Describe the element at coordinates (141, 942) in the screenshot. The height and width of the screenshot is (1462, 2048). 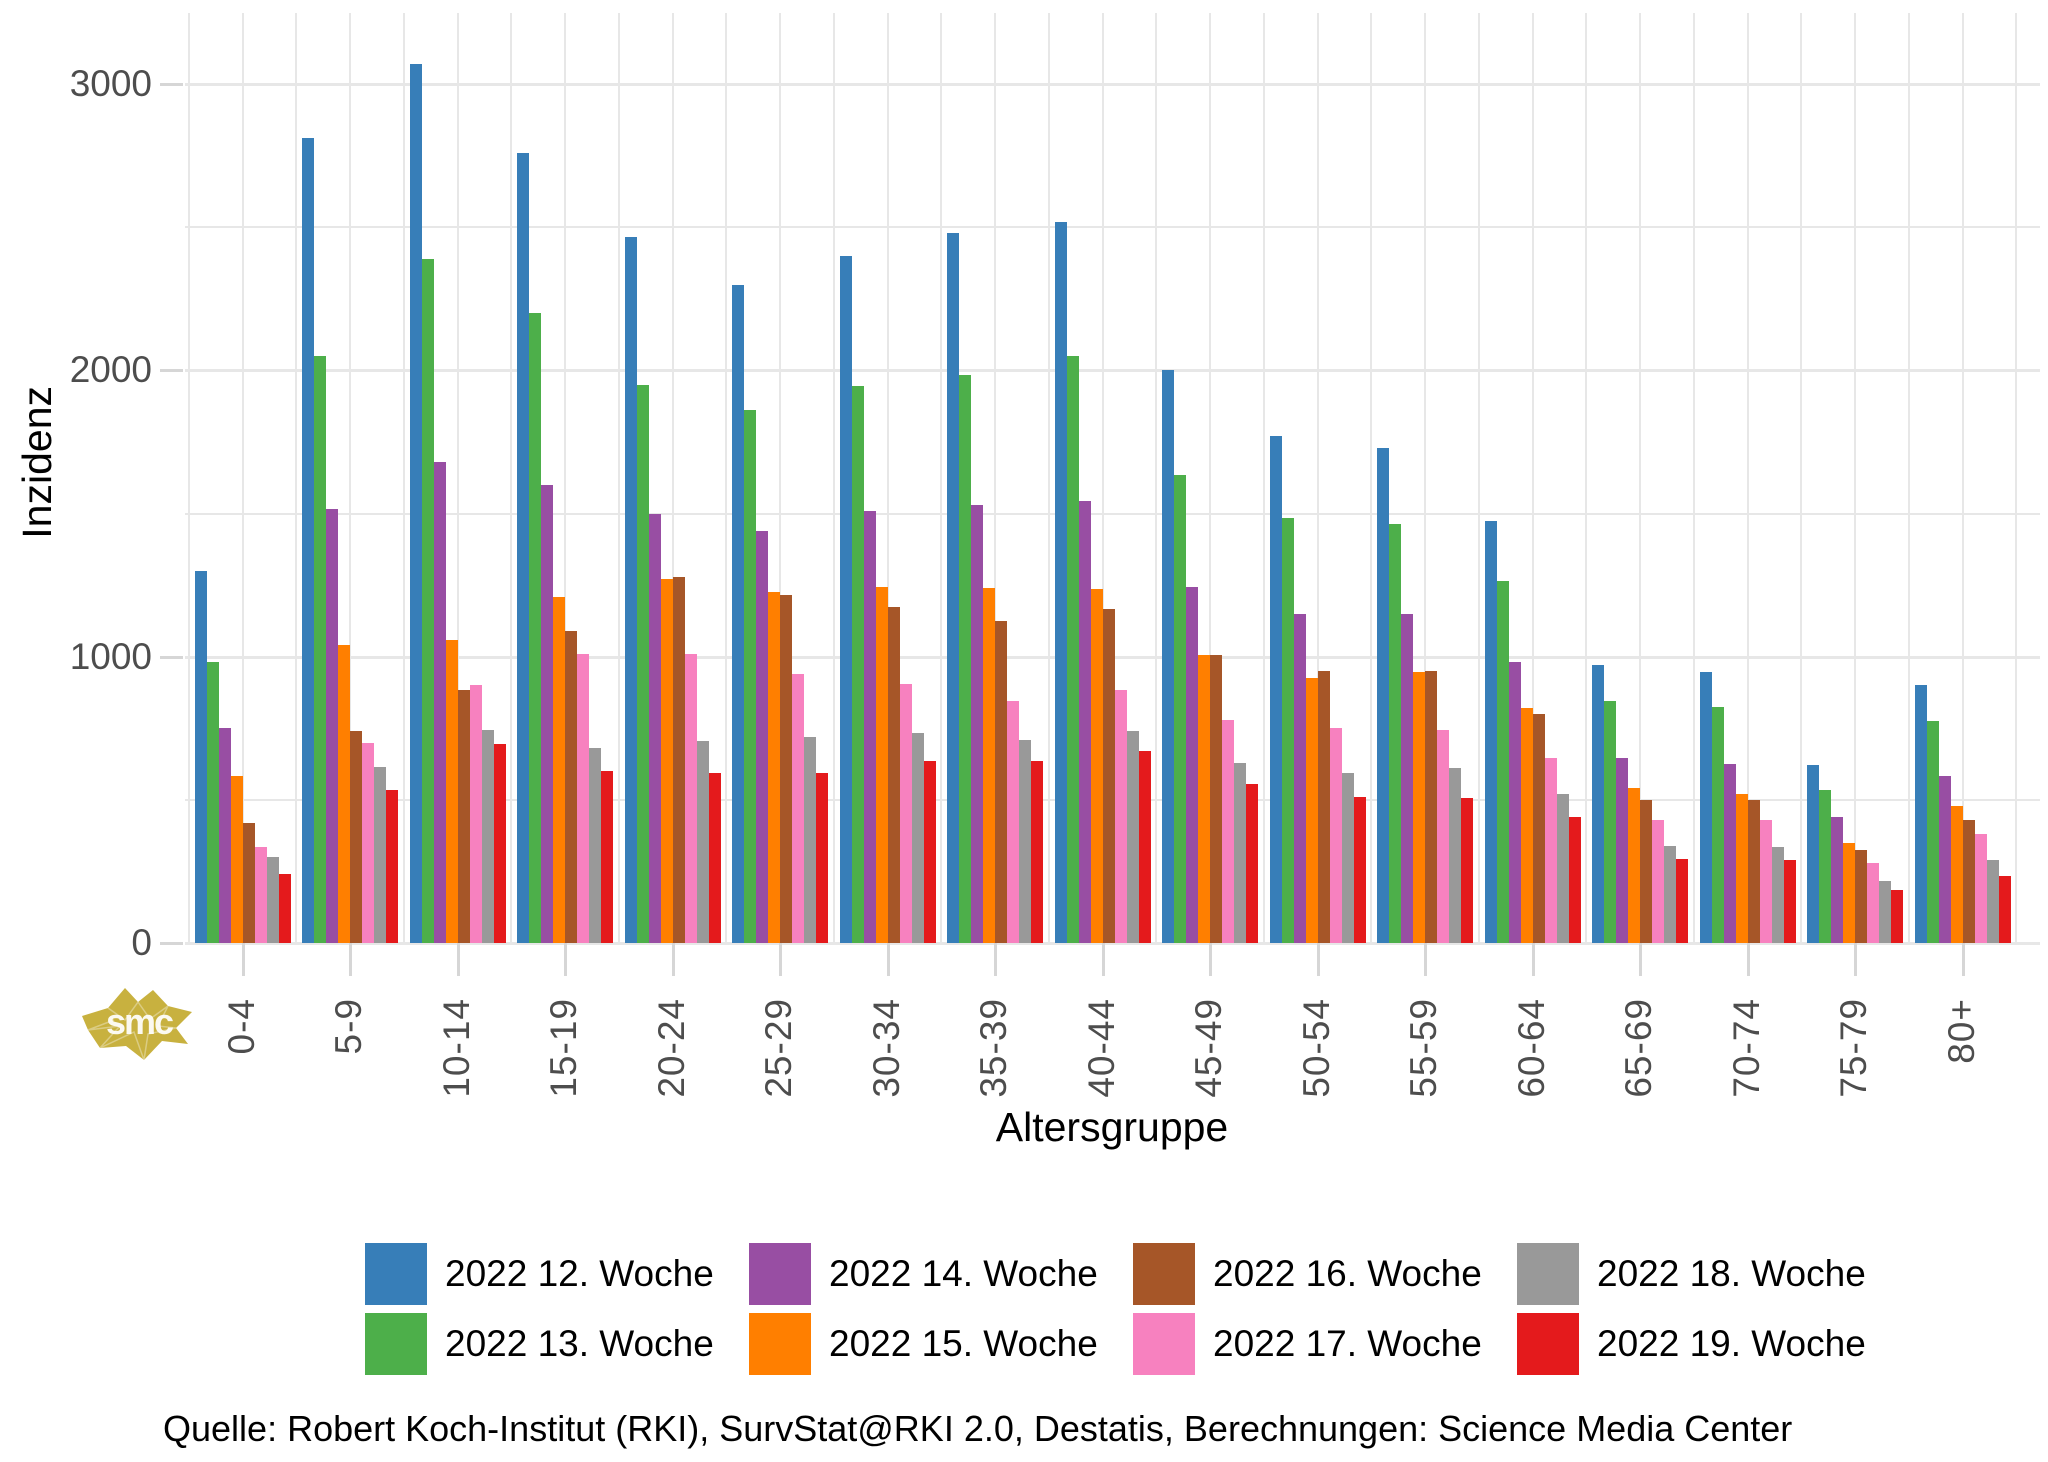
I see `y-tick-label-0: 0` at that location.